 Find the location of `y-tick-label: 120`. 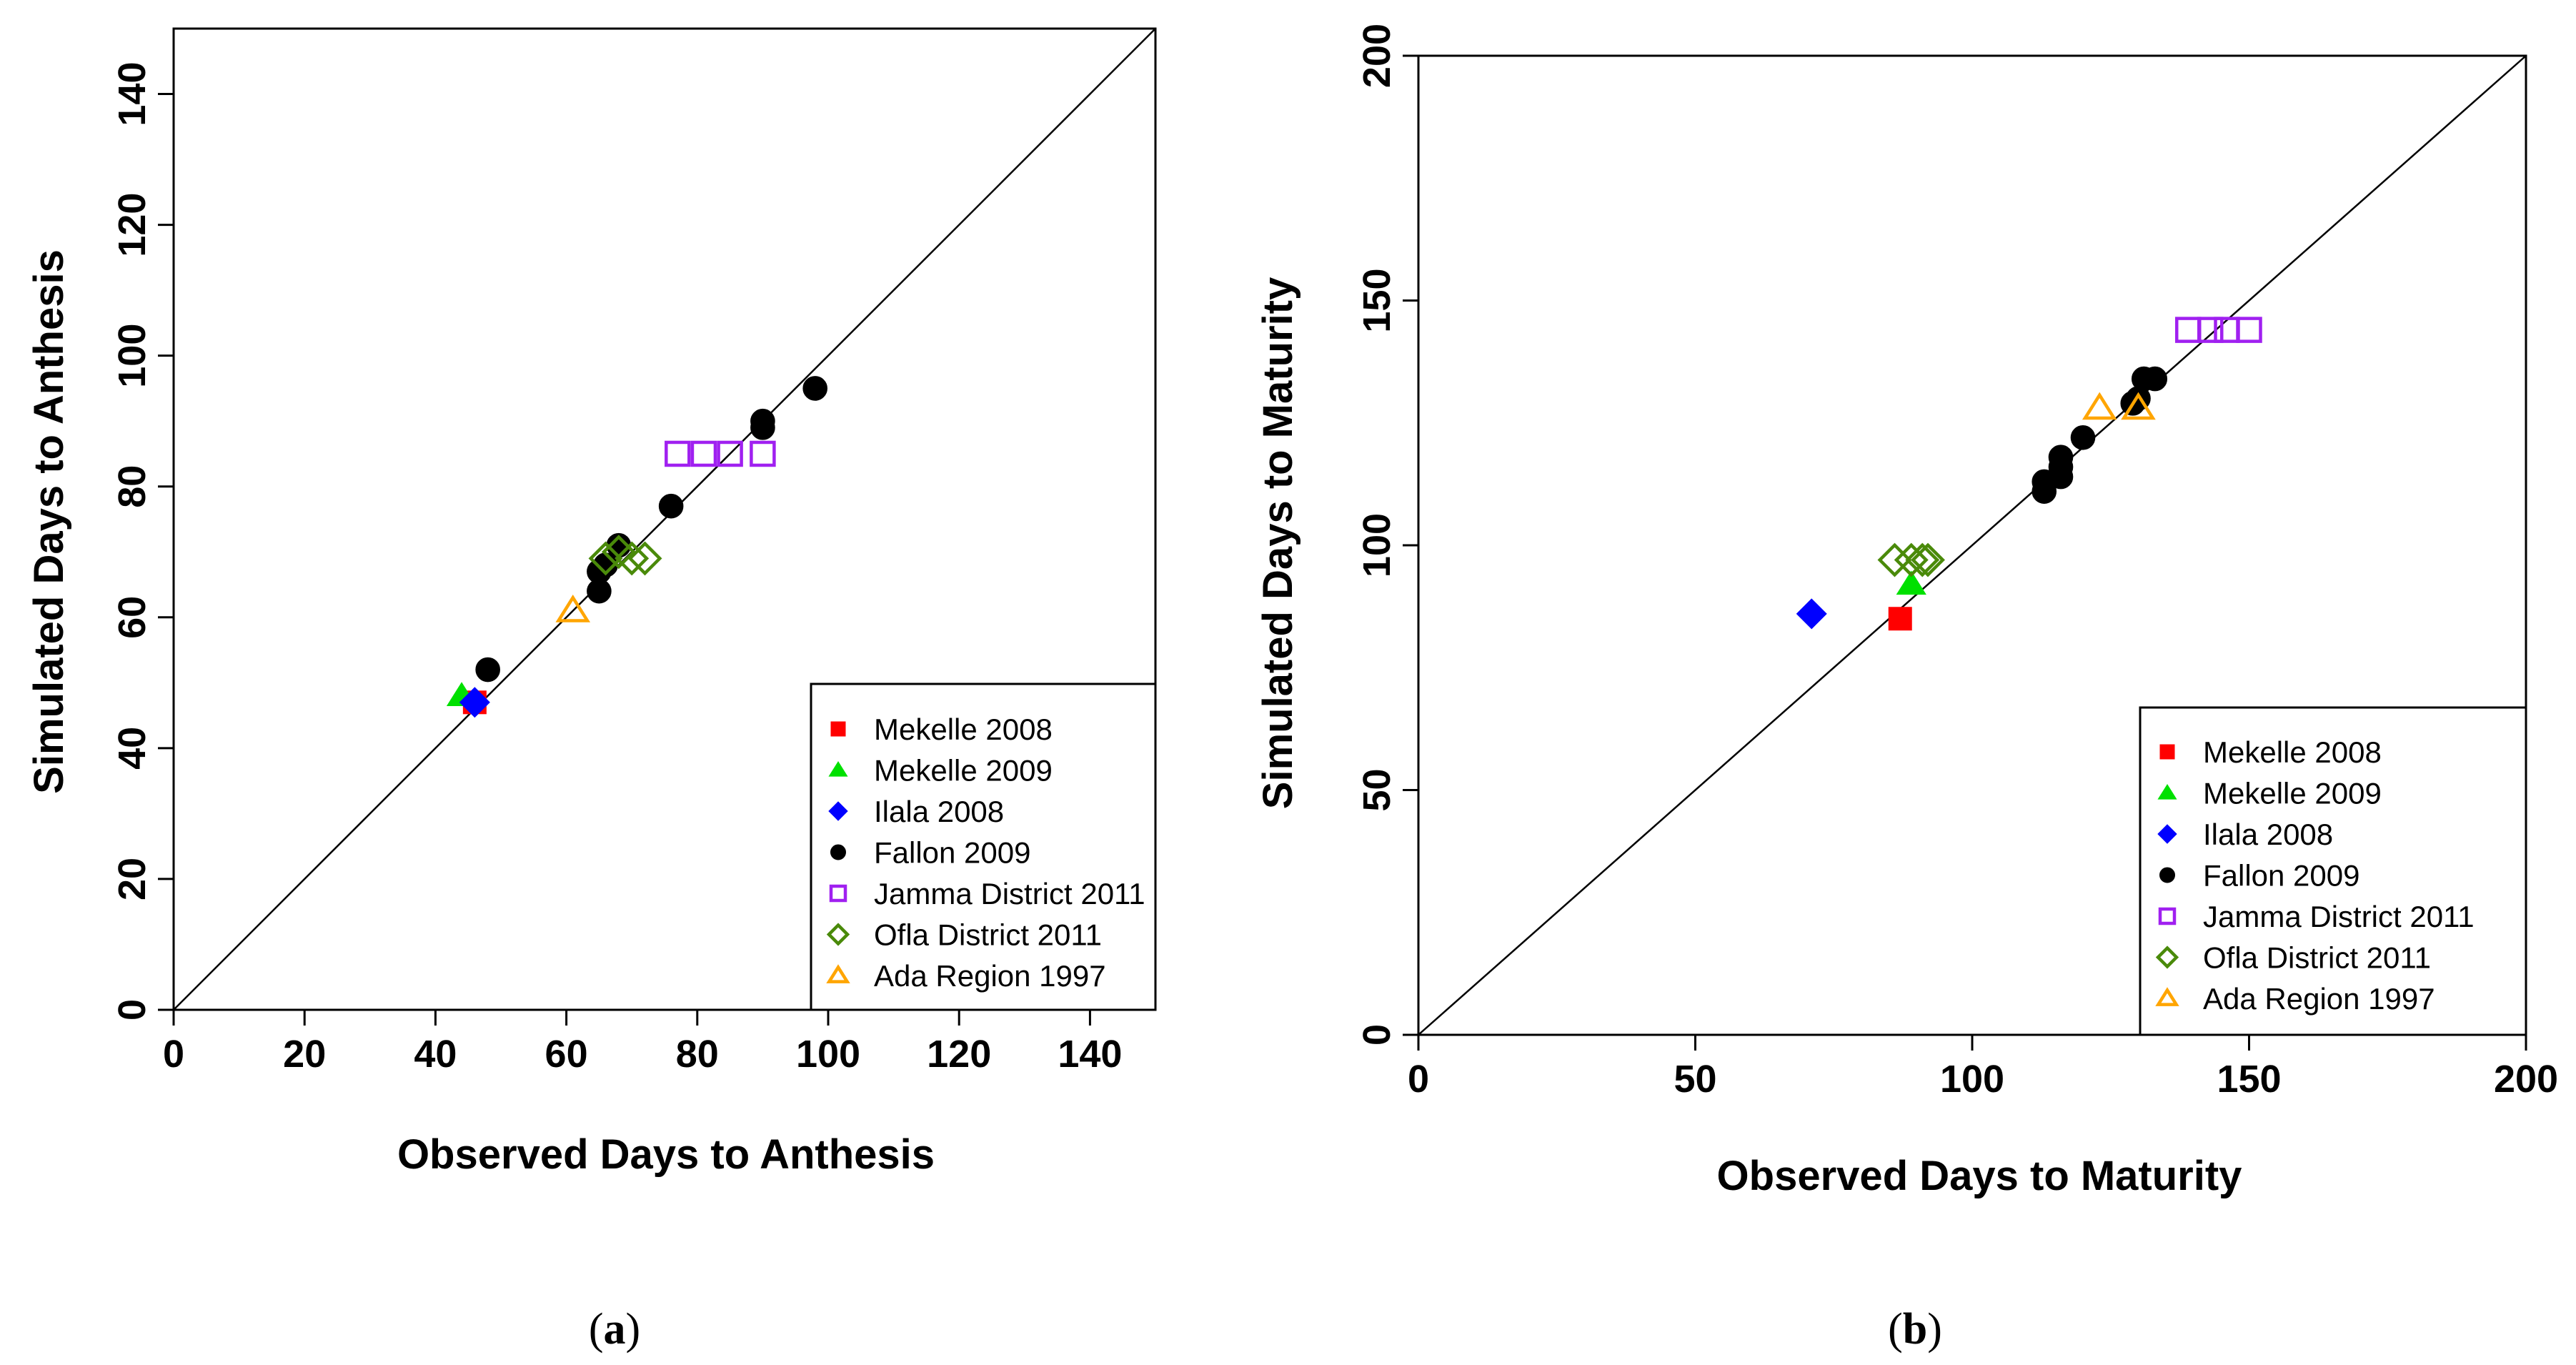

y-tick-label: 120 is located at coordinates (132, 225).